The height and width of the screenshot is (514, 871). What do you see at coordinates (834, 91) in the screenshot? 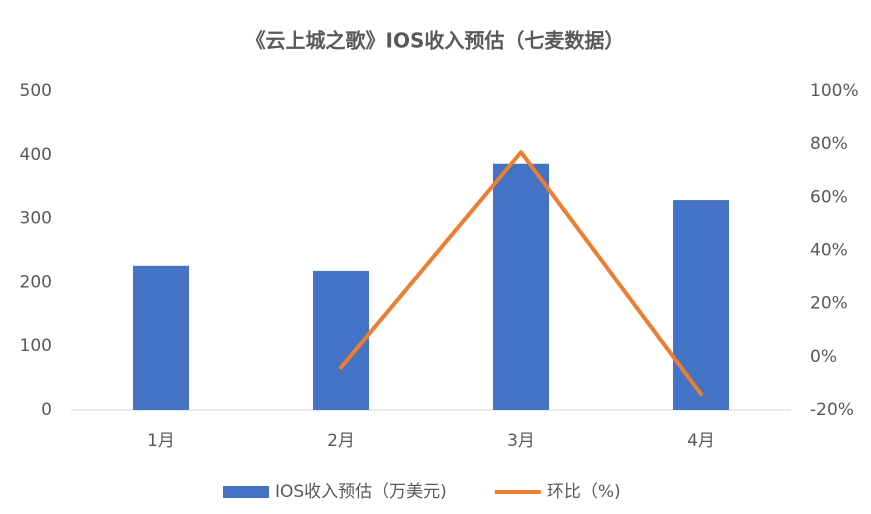
I see `y2-tick-label: 100%` at bounding box center [834, 91].